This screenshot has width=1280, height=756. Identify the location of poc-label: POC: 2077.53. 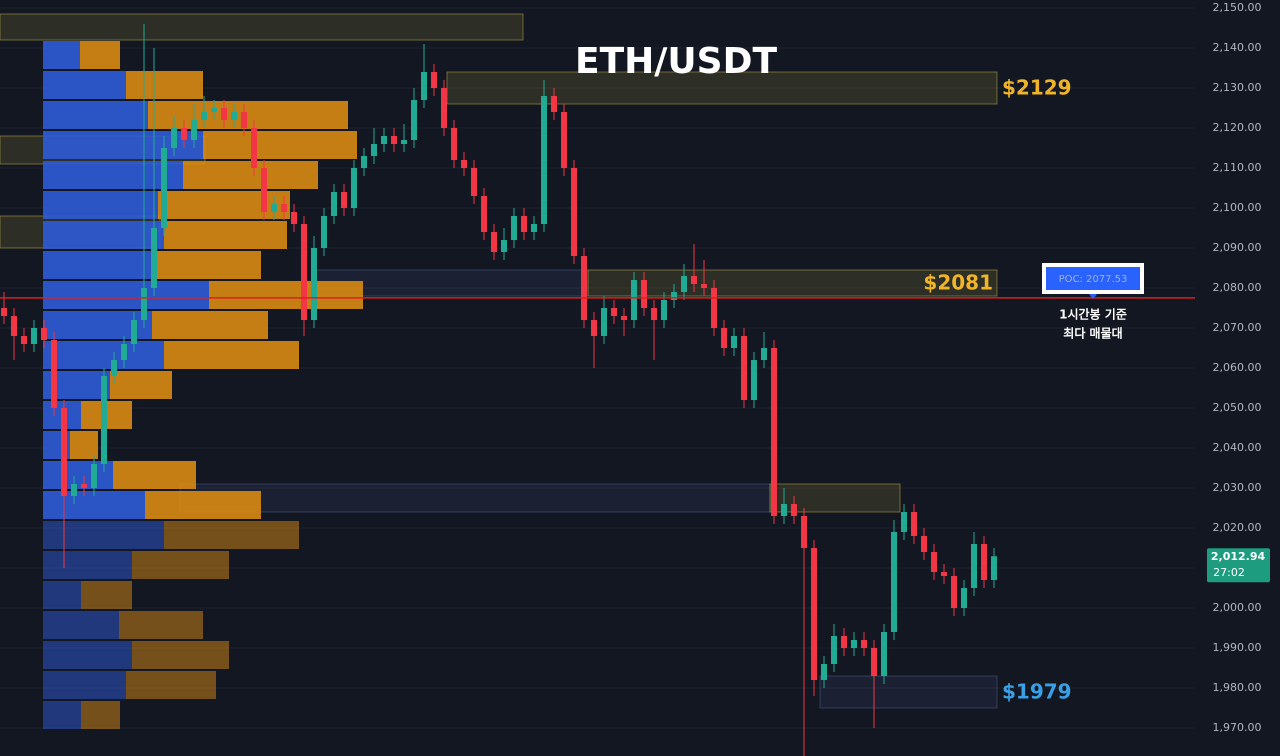
(1093, 279).